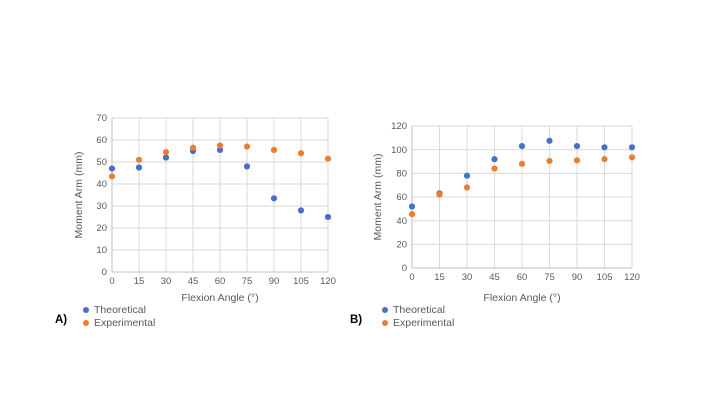 Image resolution: width=720 pixels, height=405 pixels. I want to click on chart-a-legend: Theoretical Experimental, so click(119, 316).